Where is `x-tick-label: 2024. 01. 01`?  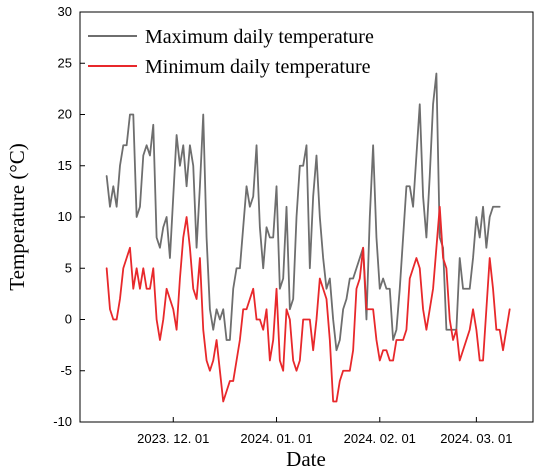
x-tick-label: 2024. 01. 01 is located at coordinates (276, 438).